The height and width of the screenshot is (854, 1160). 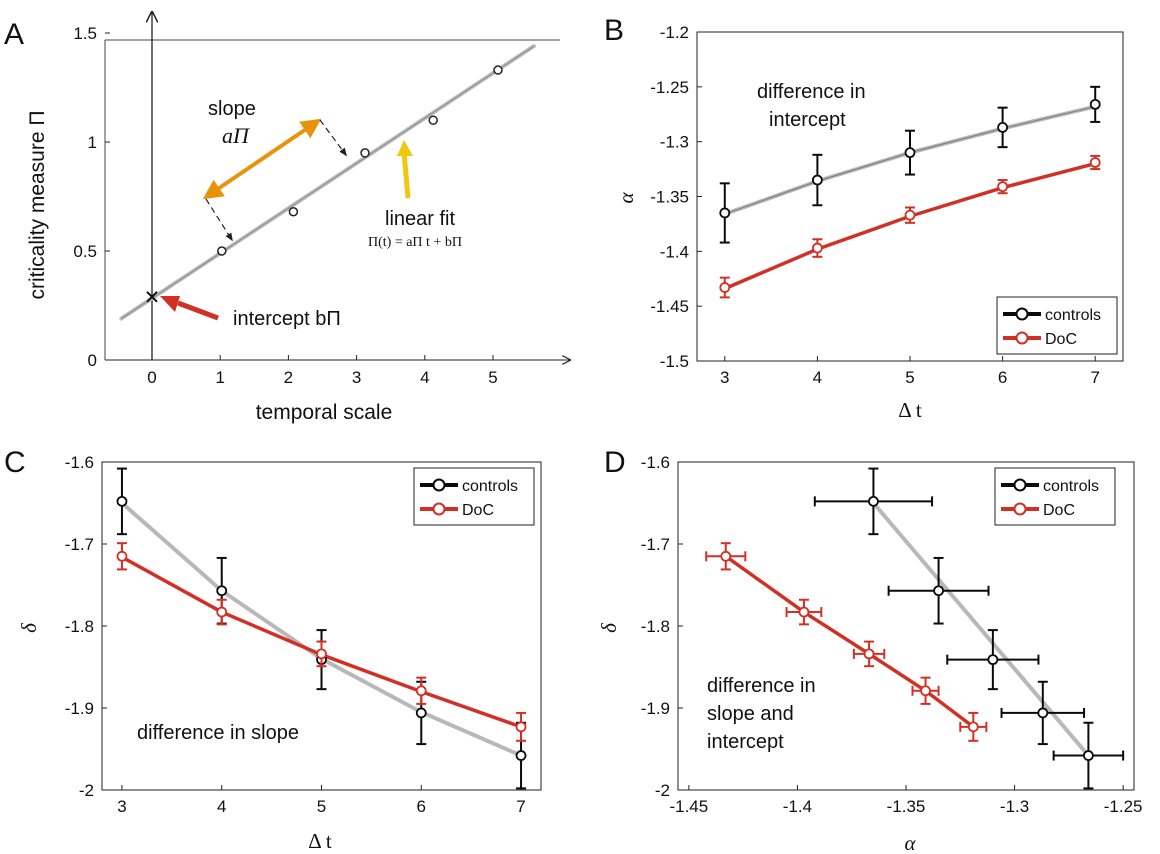 I want to click on panel-c-xlabel: Δ t, so click(x=320, y=841).